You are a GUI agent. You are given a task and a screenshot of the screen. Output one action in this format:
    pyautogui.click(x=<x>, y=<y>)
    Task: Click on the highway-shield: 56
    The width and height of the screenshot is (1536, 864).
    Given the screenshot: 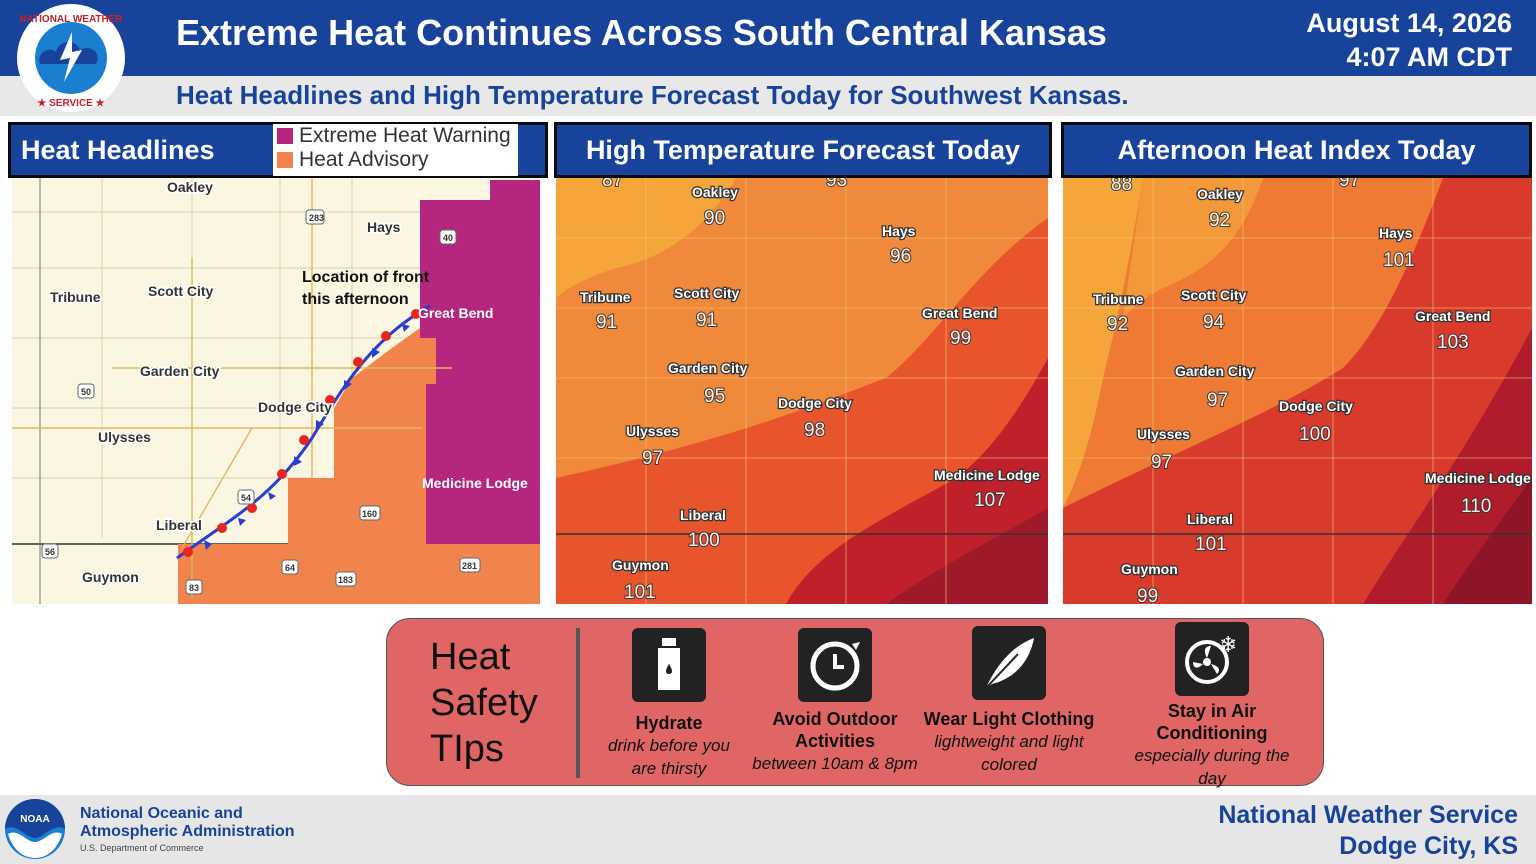 What is the action you would take?
    pyautogui.click(x=50, y=551)
    